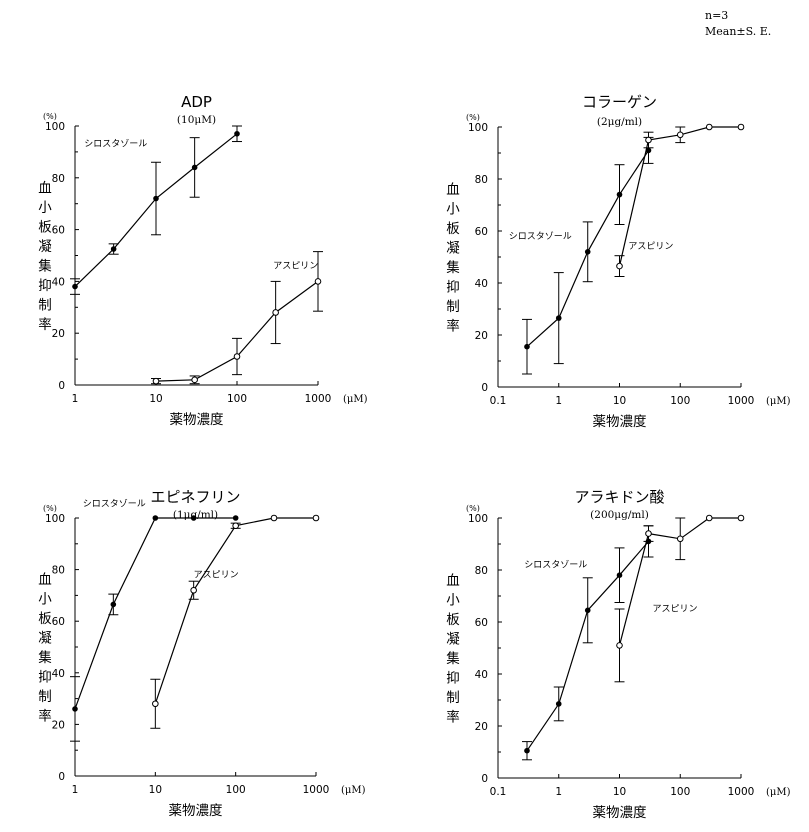 Image resolution: width=809 pixels, height=832 pixels. What do you see at coordinates (738, 31) in the screenshot?
I see `mean-se-label: Mean±S. E.` at bounding box center [738, 31].